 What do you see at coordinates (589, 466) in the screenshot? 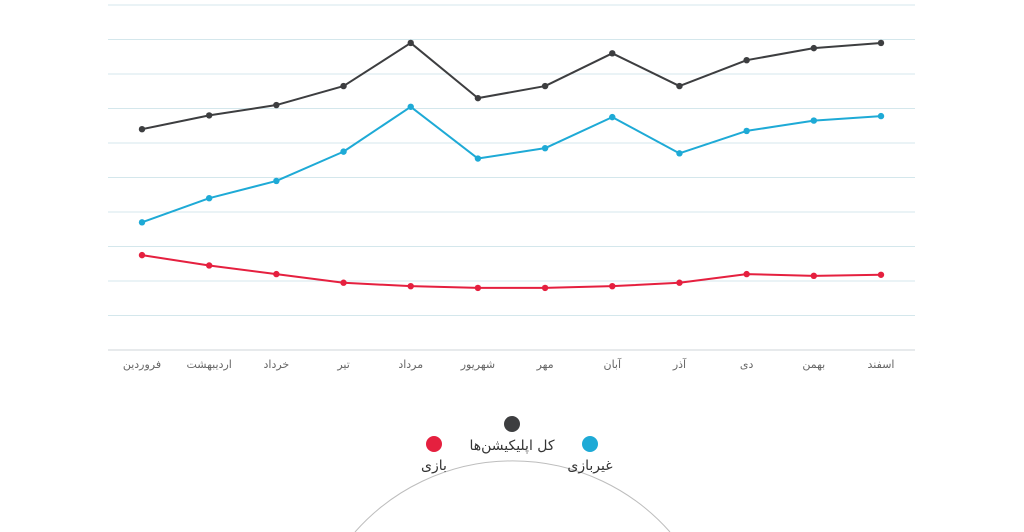
I see `legend-label-non-game: غیربازی` at bounding box center [589, 466].